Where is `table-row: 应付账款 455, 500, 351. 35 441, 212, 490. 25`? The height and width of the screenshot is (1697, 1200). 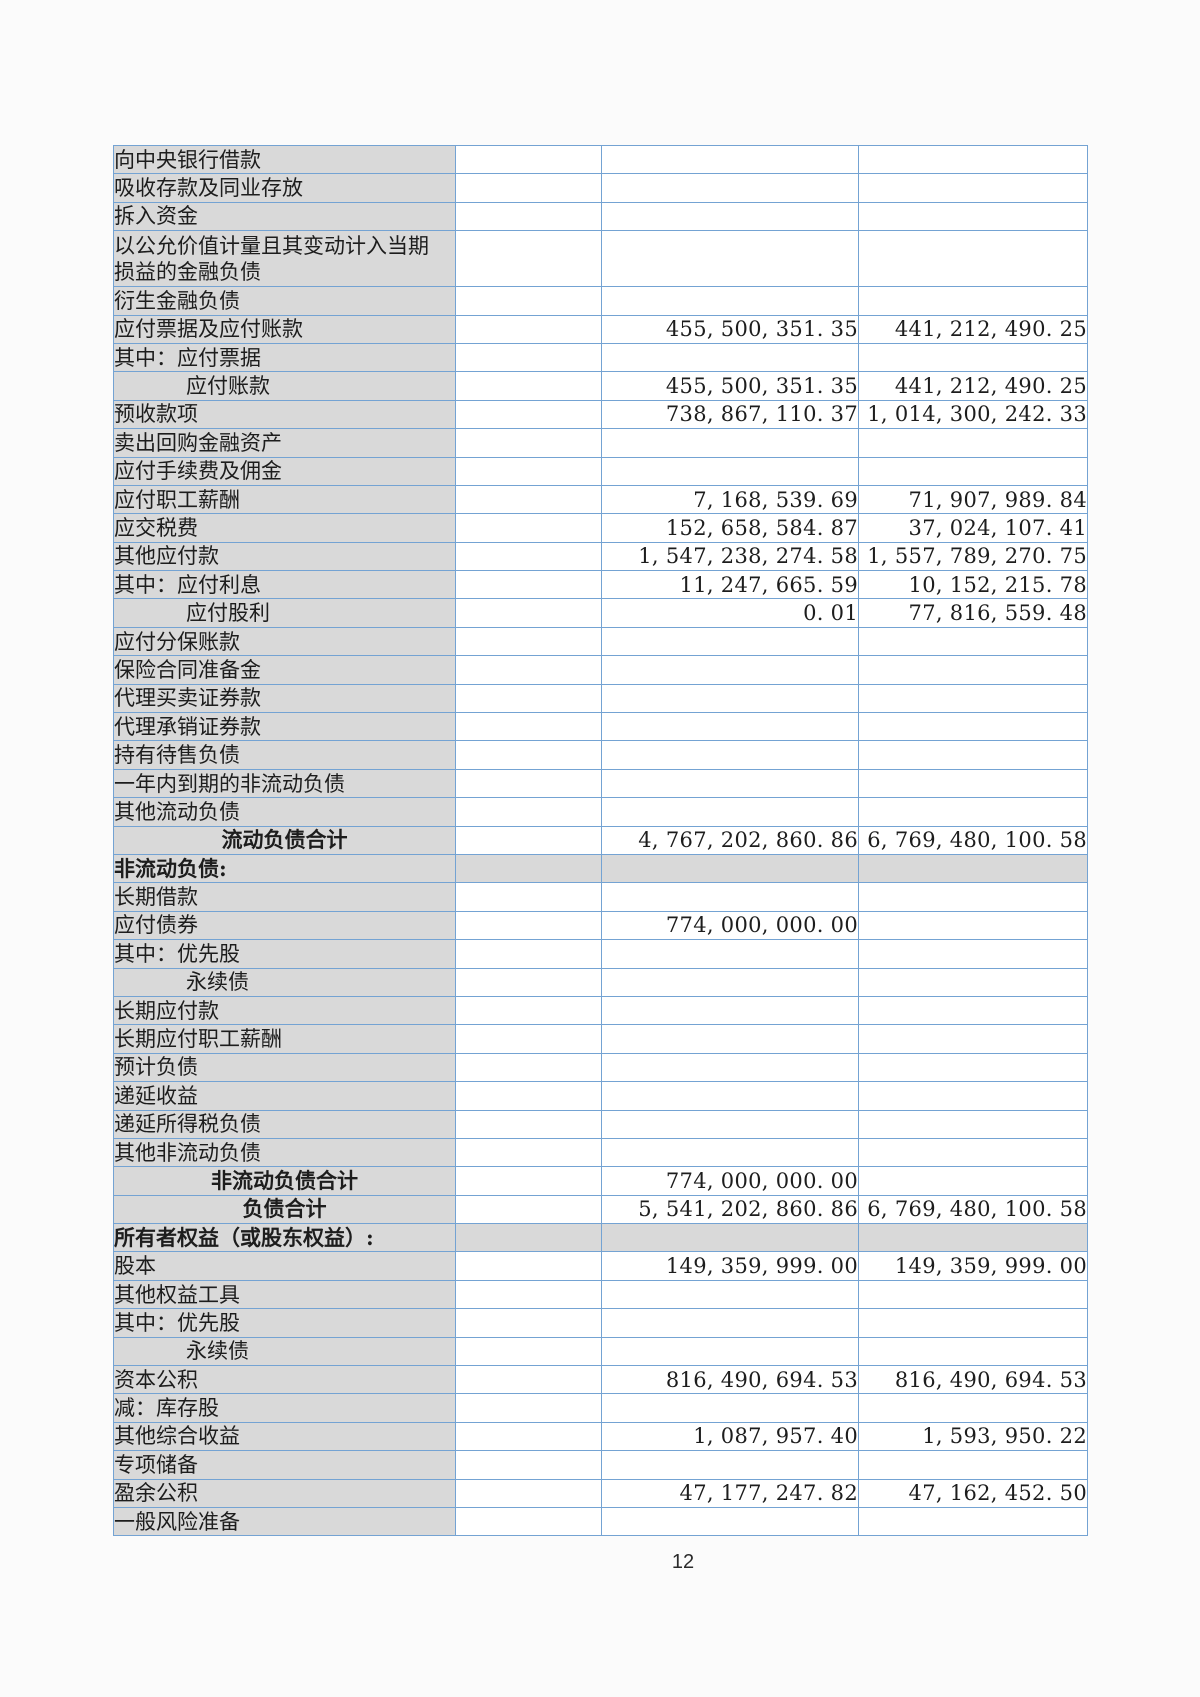 table-row: 应付账款 455, 500, 351. 35 441, 212, 490. 25 is located at coordinates (600, 386).